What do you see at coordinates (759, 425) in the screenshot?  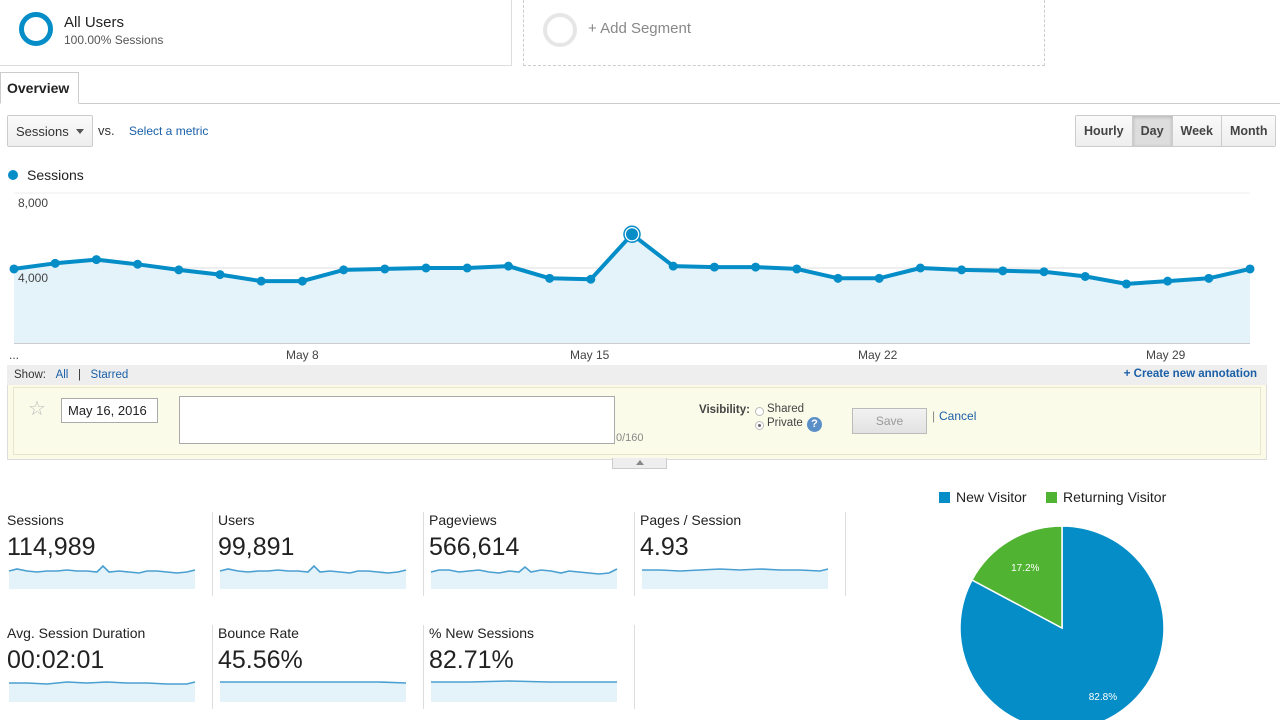 I see `visibility-private-radio` at bounding box center [759, 425].